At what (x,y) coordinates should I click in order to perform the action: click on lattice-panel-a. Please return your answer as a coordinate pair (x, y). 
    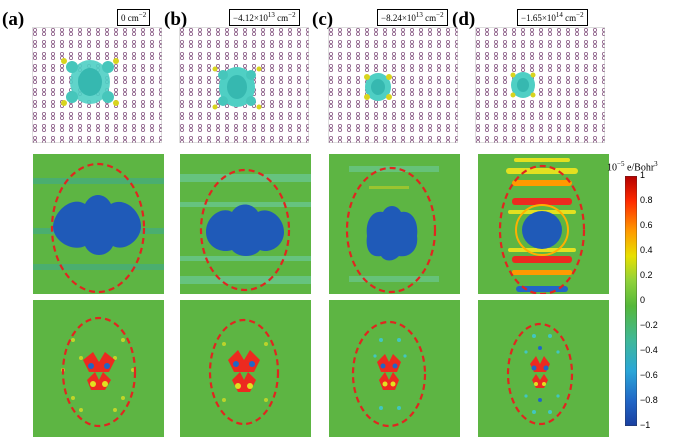
    Looking at the image, I should click on (97, 85).